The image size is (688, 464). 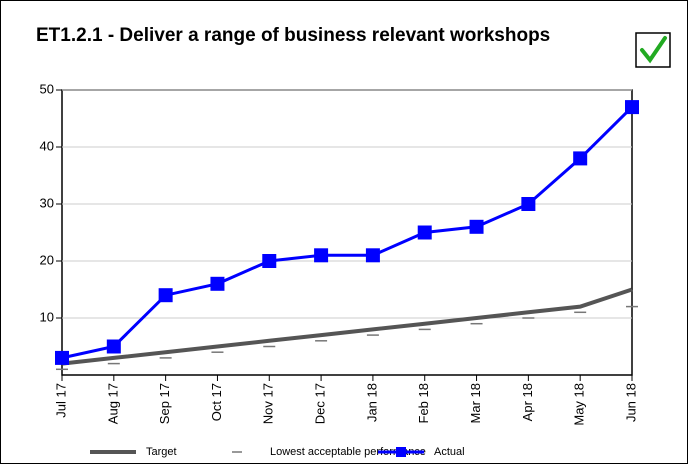 What do you see at coordinates (579, 404) in the screenshot?
I see `x-tick-label: May 18` at bounding box center [579, 404].